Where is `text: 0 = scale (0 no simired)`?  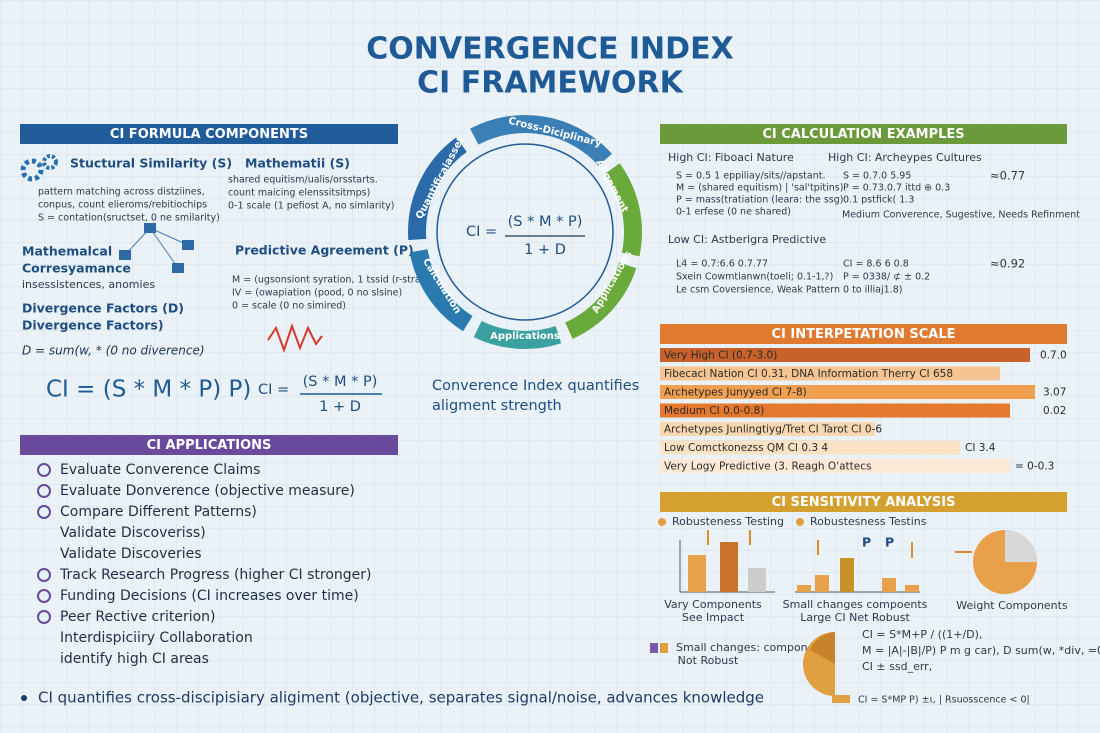
text: 0 = scale (0 no simired) is located at coordinates (289, 306).